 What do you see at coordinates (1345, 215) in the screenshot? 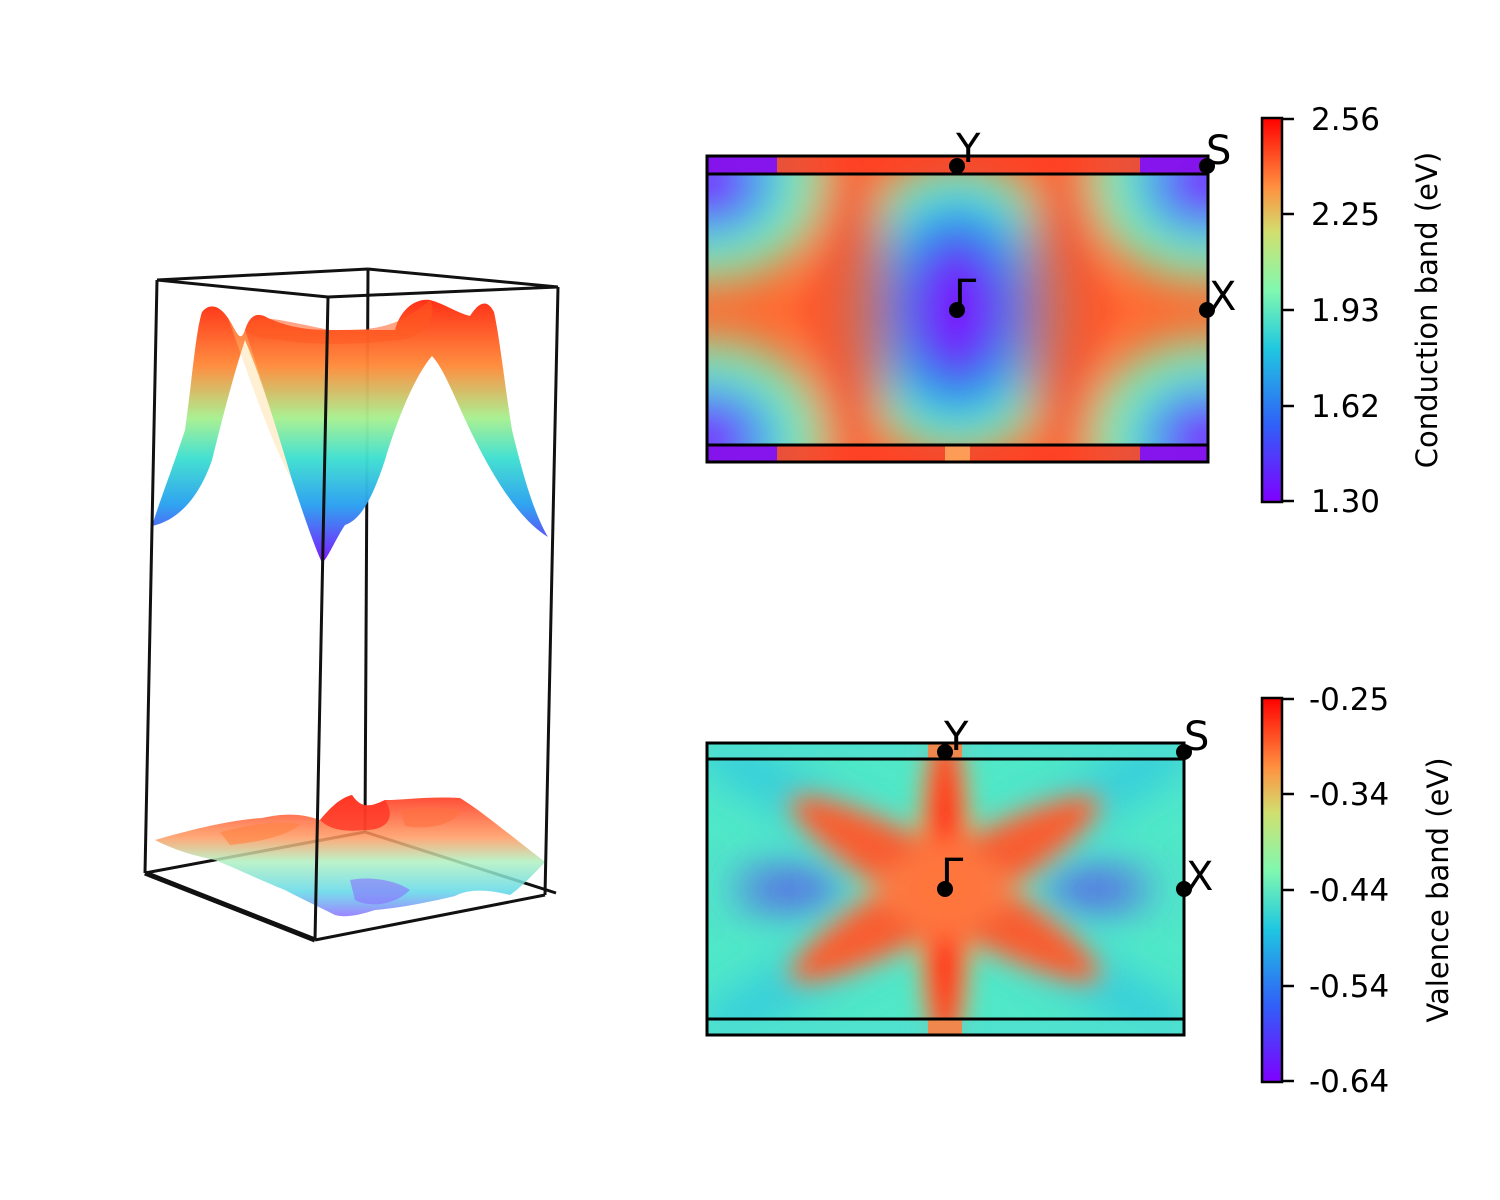
I see `conduction-colorbar-tick: 2.25` at bounding box center [1345, 215].